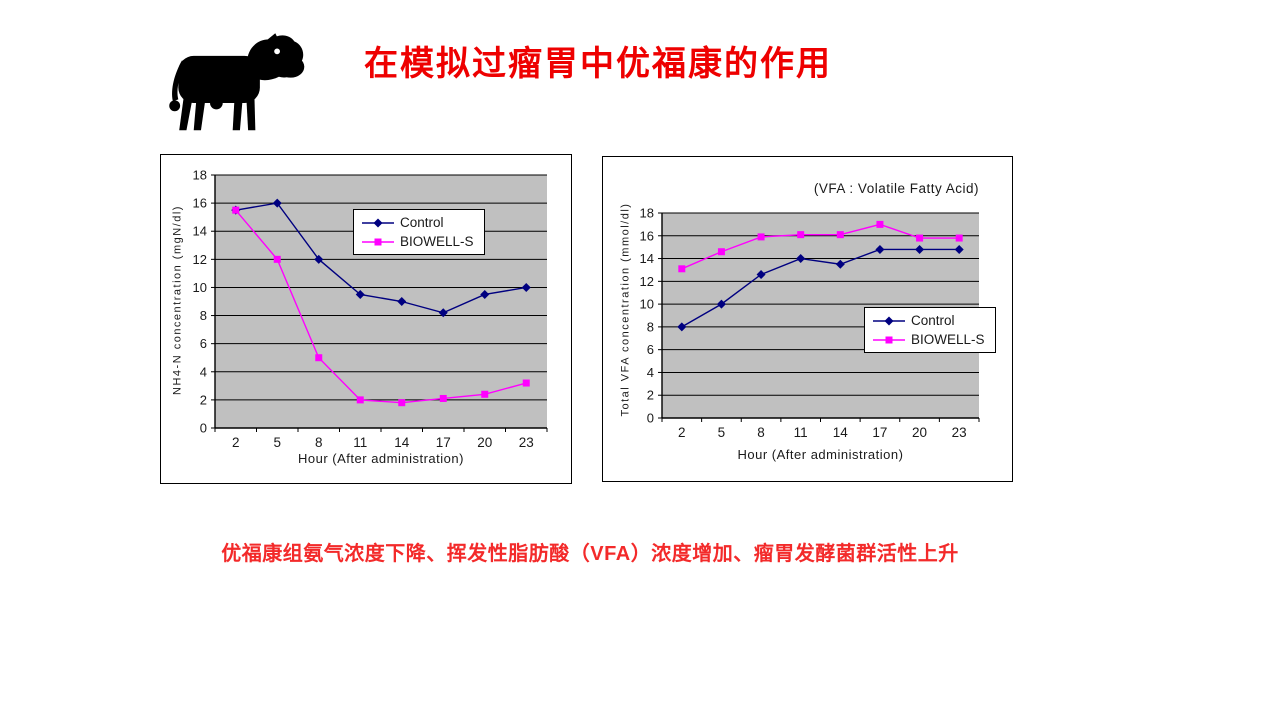  What do you see at coordinates (598, 64) in the screenshot?
I see `page-title: 在模拟过瘤胃中优福康的作用` at bounding box center [598, 64].